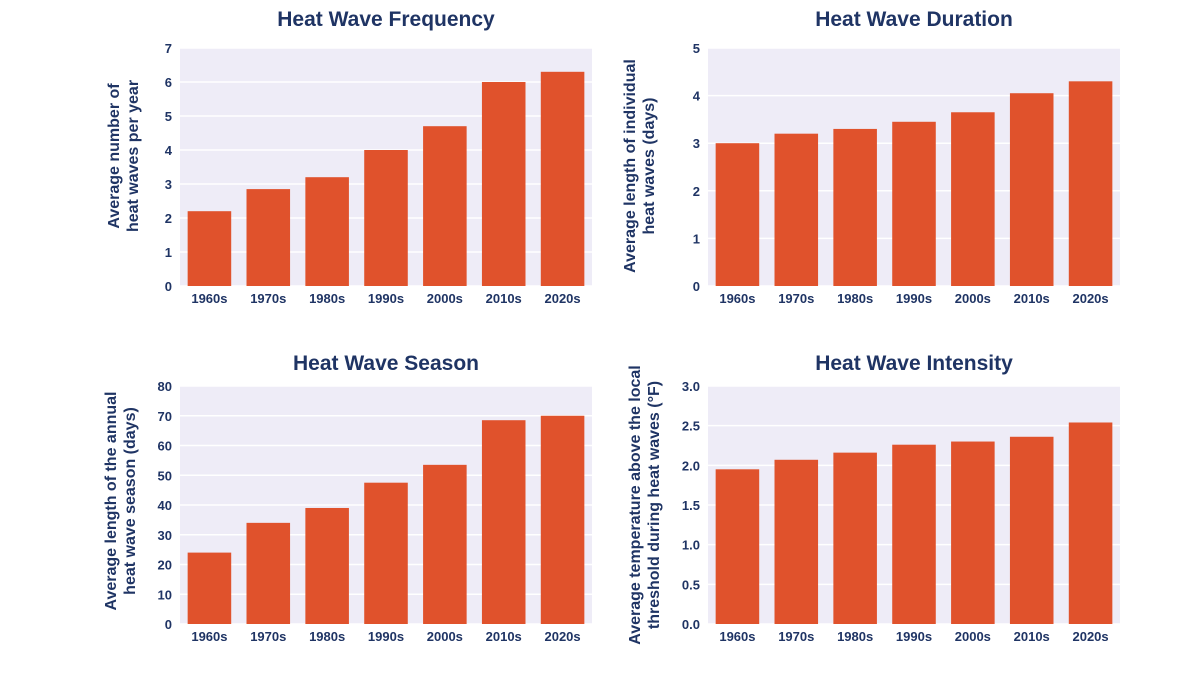  What do you see at coordinates (691, 386) in the screenshot?
I see `y-tick-label: 3.0` at bounding box center [691, 386].